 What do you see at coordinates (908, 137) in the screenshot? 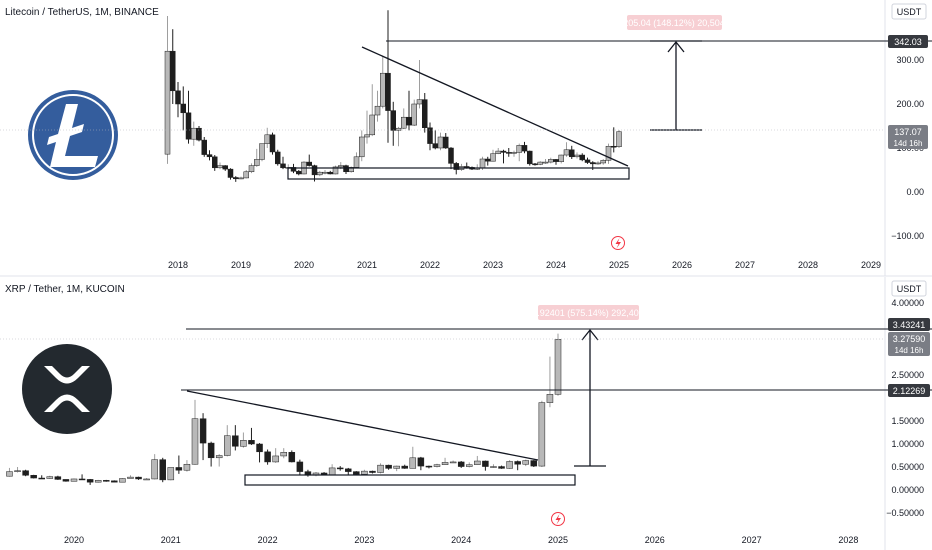
I see `ltc-current-price-badge: 137.07 14d 16h` at bounding box center [908, 137].